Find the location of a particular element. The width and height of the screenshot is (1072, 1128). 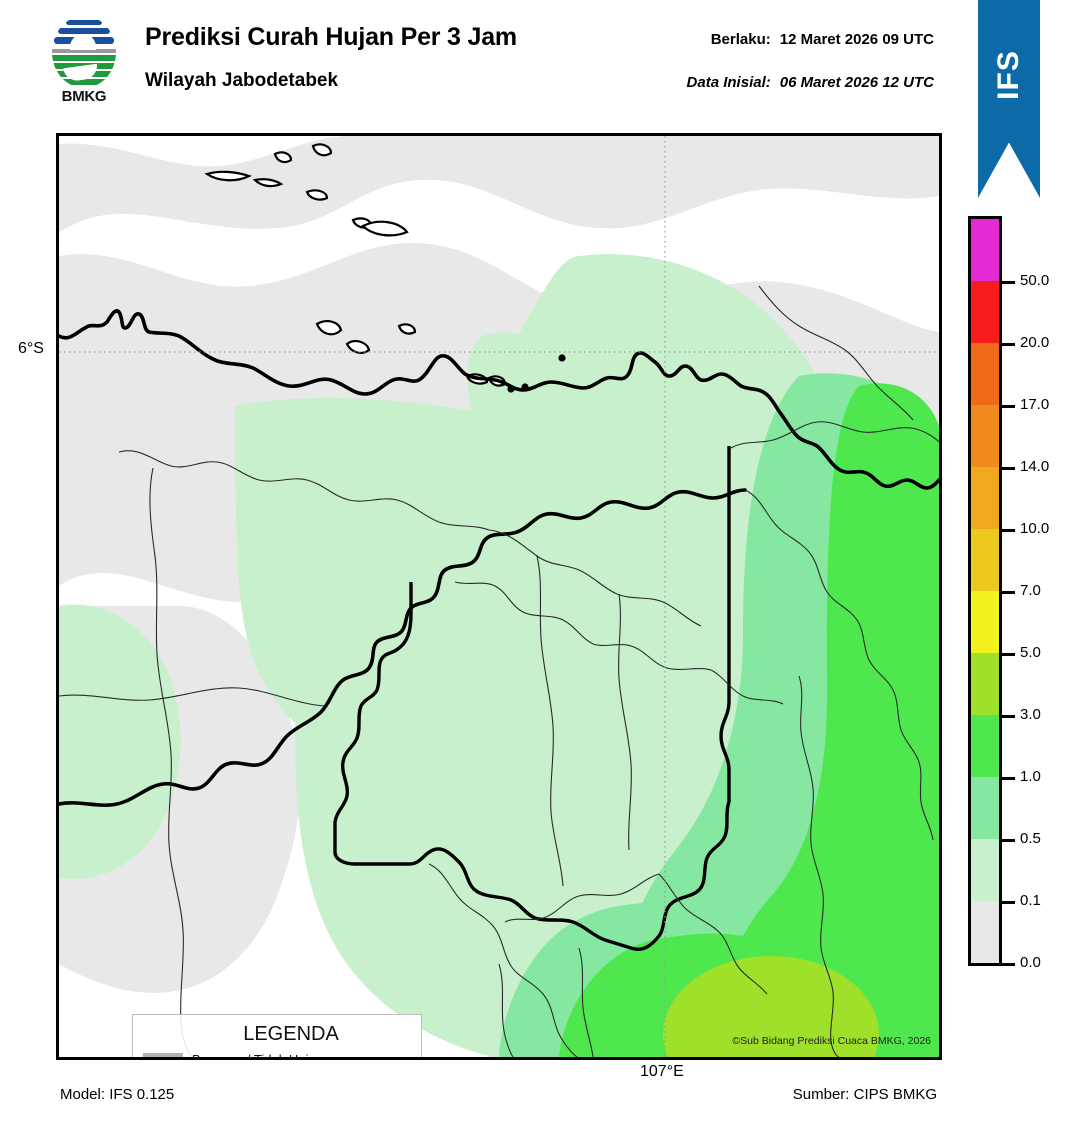

model-label: Model: IFS 0.125 is located at coordinates (117, 1094).